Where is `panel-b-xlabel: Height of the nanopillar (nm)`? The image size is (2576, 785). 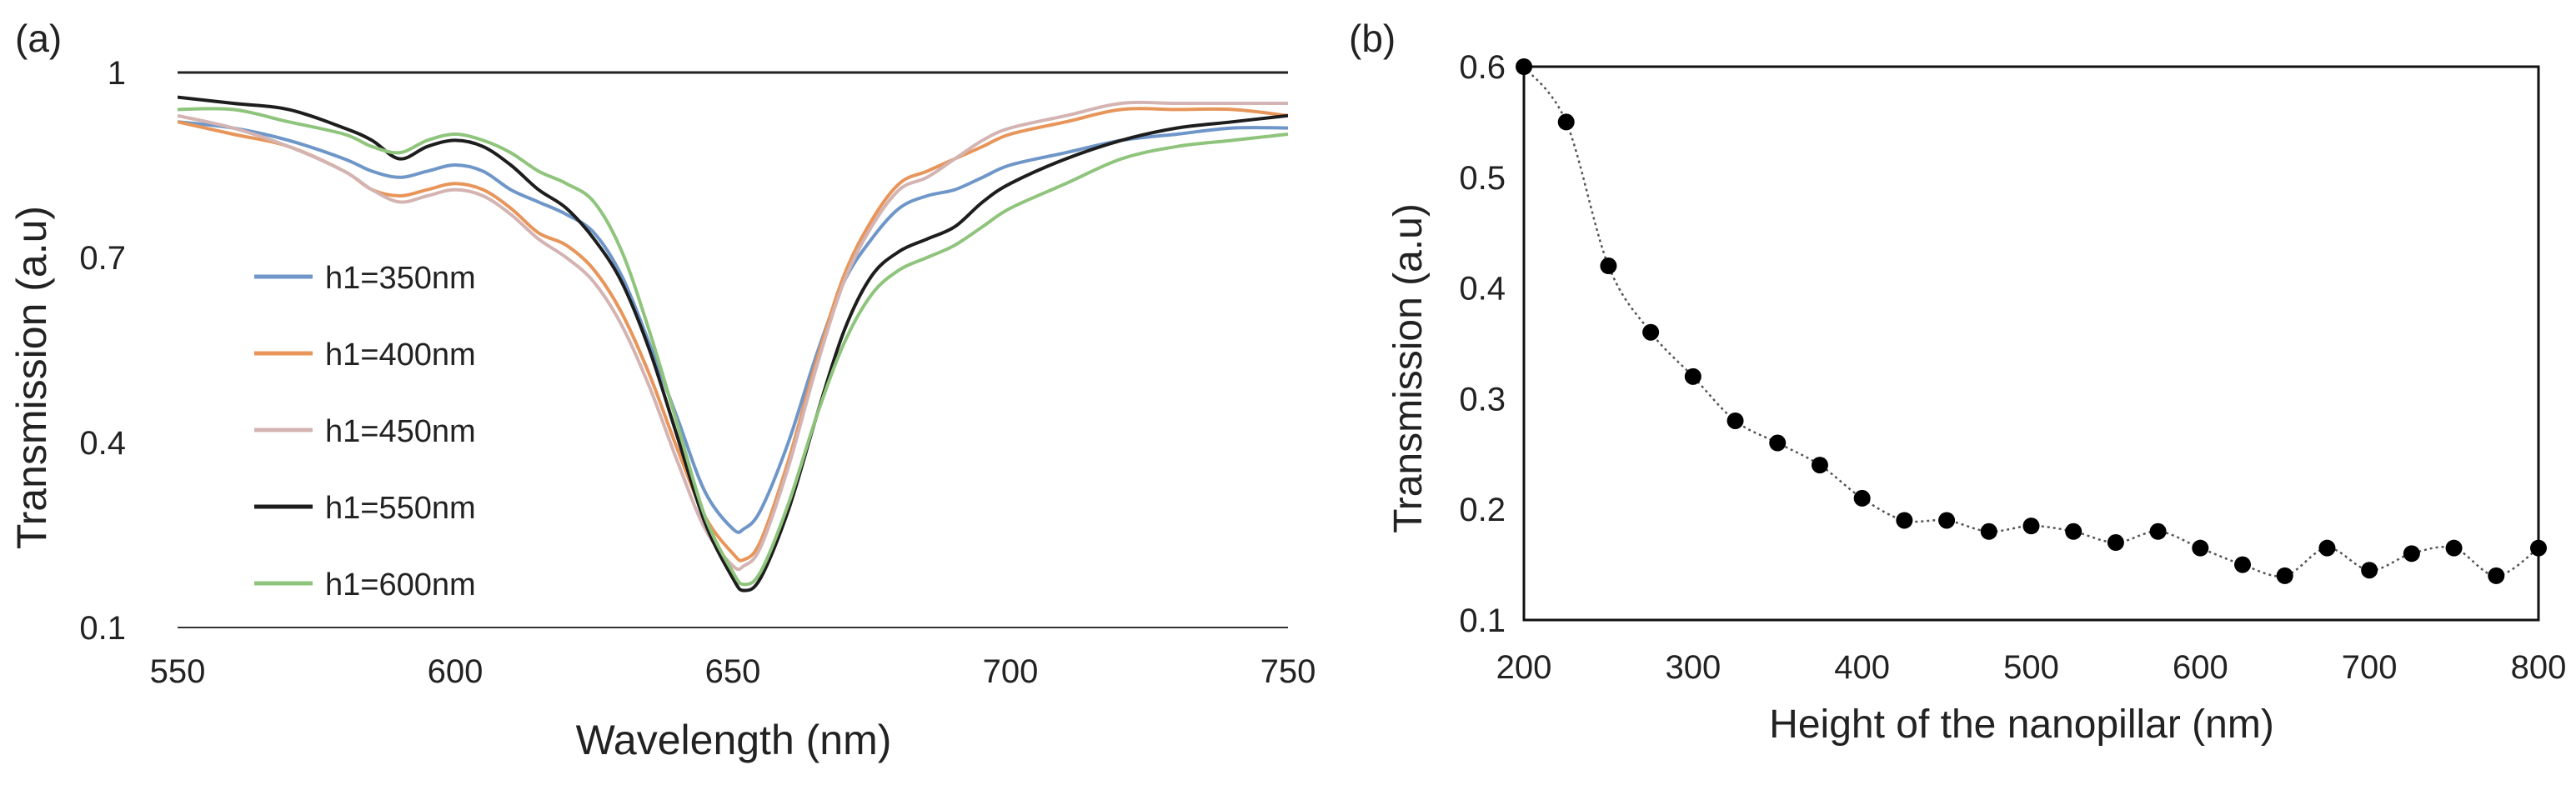
panel-b-xlabel: Height of the nanopillar (nm) is located at coordinates (2021, 724).